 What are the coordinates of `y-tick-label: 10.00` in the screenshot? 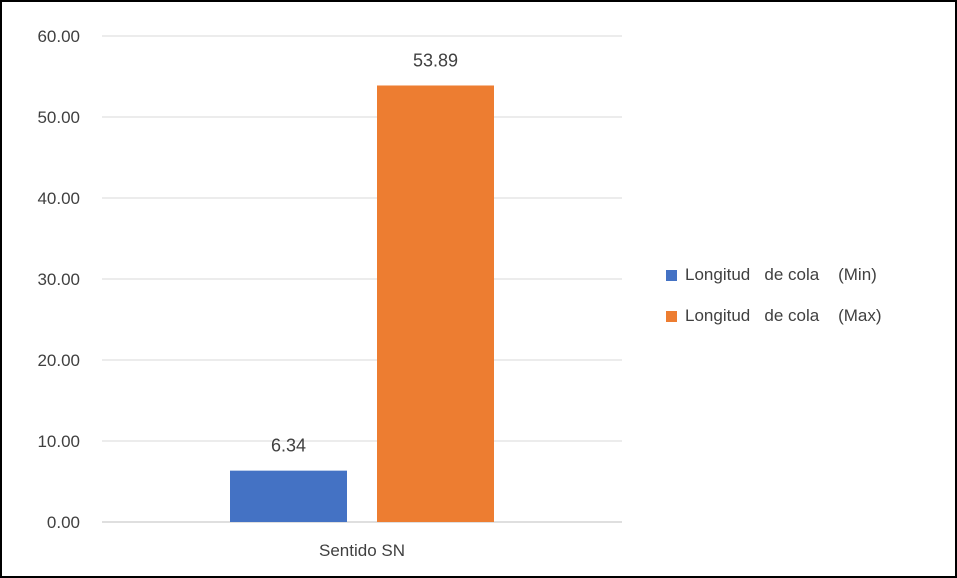 It's located at (58, 441).